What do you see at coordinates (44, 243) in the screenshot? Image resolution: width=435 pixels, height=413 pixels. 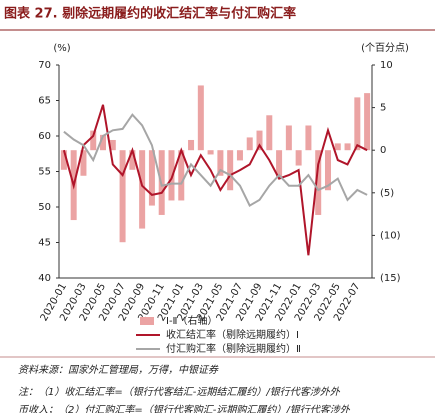 I see `y-tick-label: 45` at bounding box center [44, 243].